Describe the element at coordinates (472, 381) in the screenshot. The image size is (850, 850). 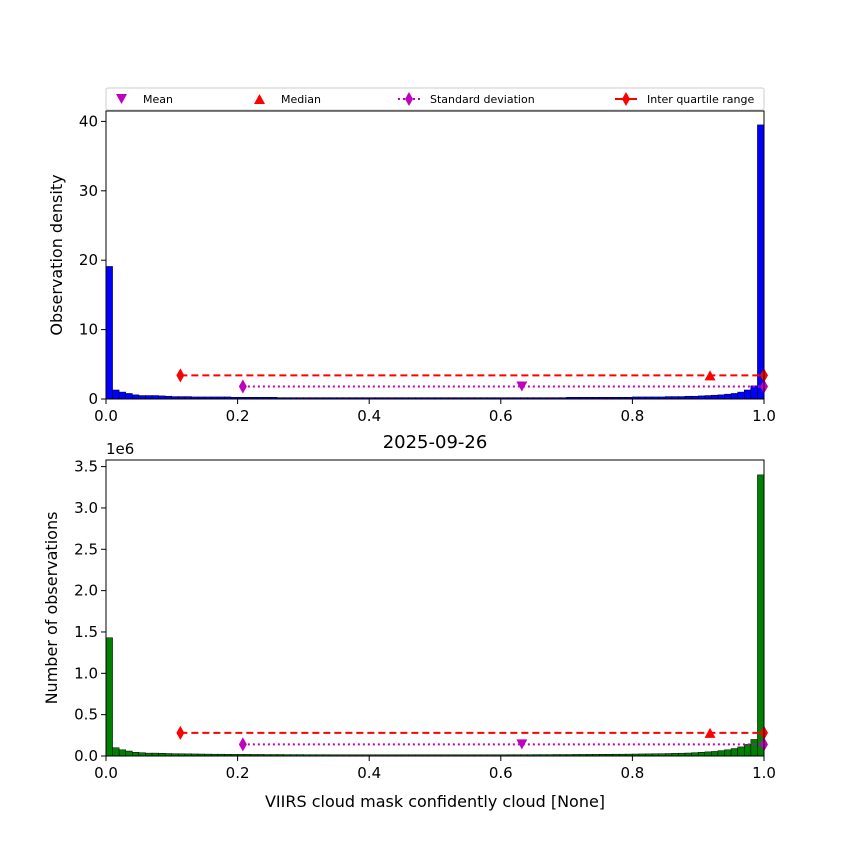
I see `density-stat-overlays` at that location.